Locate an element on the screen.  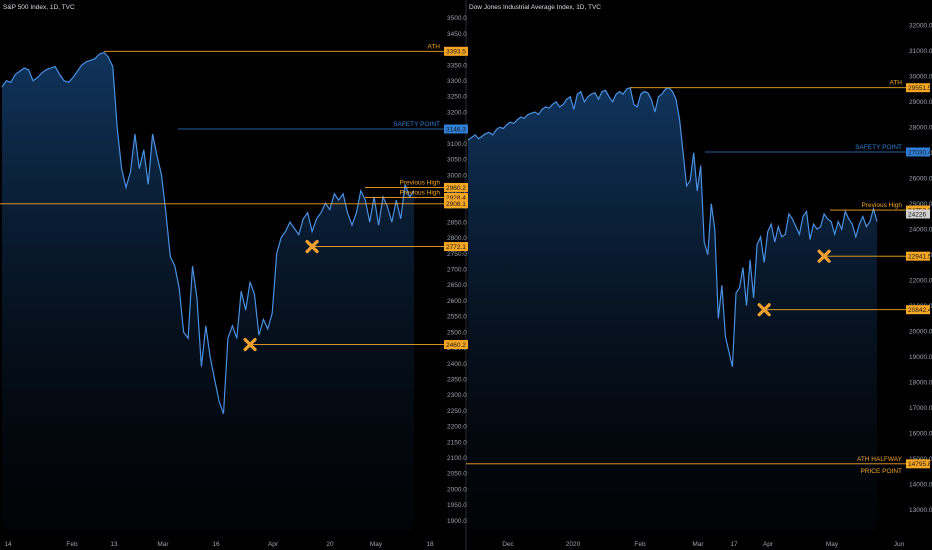
price-badge-label: 2960.2 is located at coordinates (456, 188).